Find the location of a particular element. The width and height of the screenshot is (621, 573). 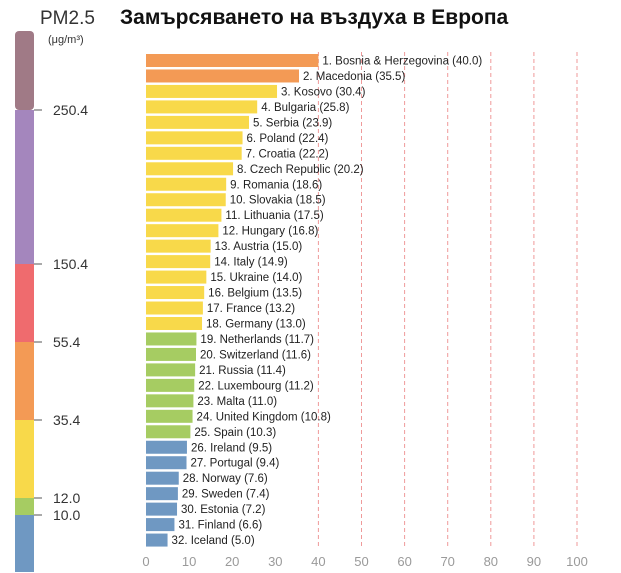

bar-label: 2. Macedonia (35.5) is located at coordinates (354, 77).